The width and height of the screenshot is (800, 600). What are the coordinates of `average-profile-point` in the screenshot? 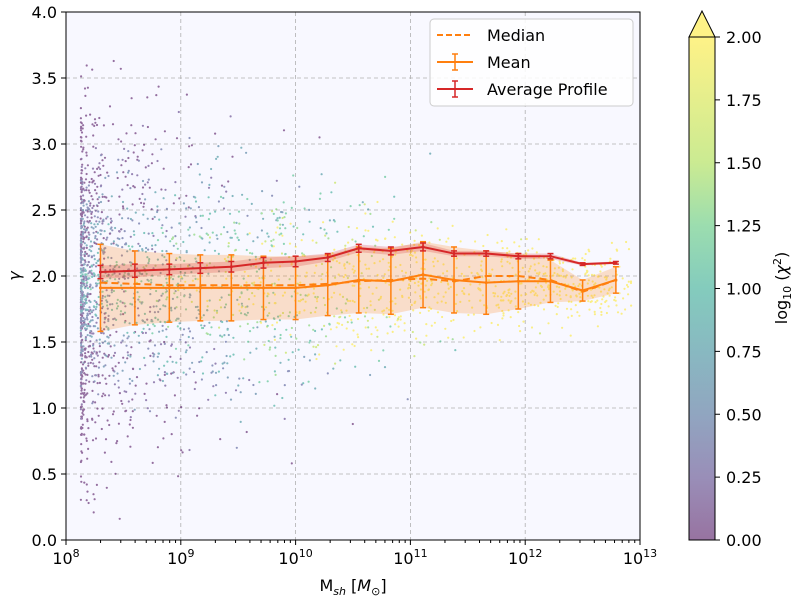 It's located at (296, 261).